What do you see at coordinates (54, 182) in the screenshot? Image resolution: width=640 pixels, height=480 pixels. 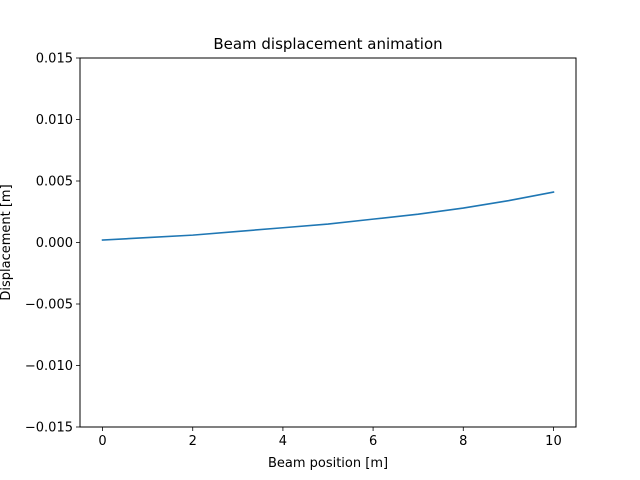 I see `y-tick-label: 0.005` at bounding box center [54, 182].